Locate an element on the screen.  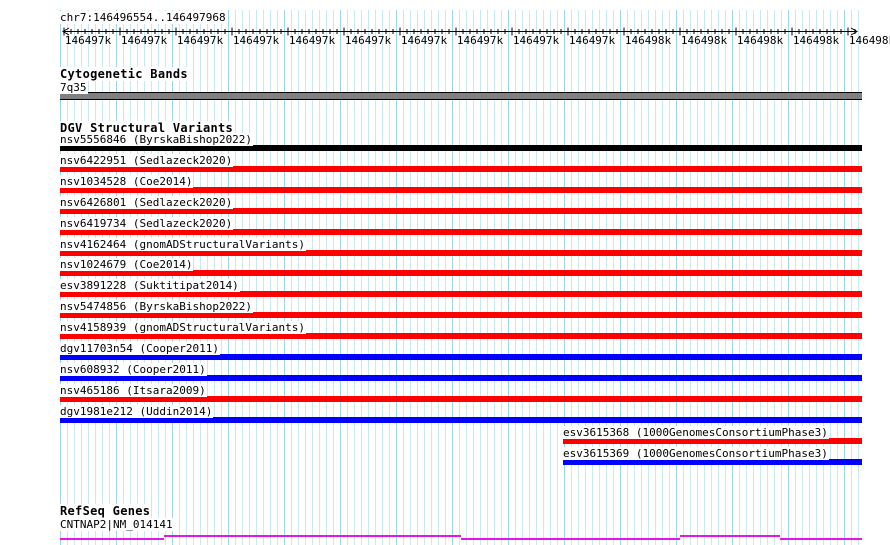
section-title-dgv-structural-variants: DGV Structural Variants is located at coordinates (147, 128).